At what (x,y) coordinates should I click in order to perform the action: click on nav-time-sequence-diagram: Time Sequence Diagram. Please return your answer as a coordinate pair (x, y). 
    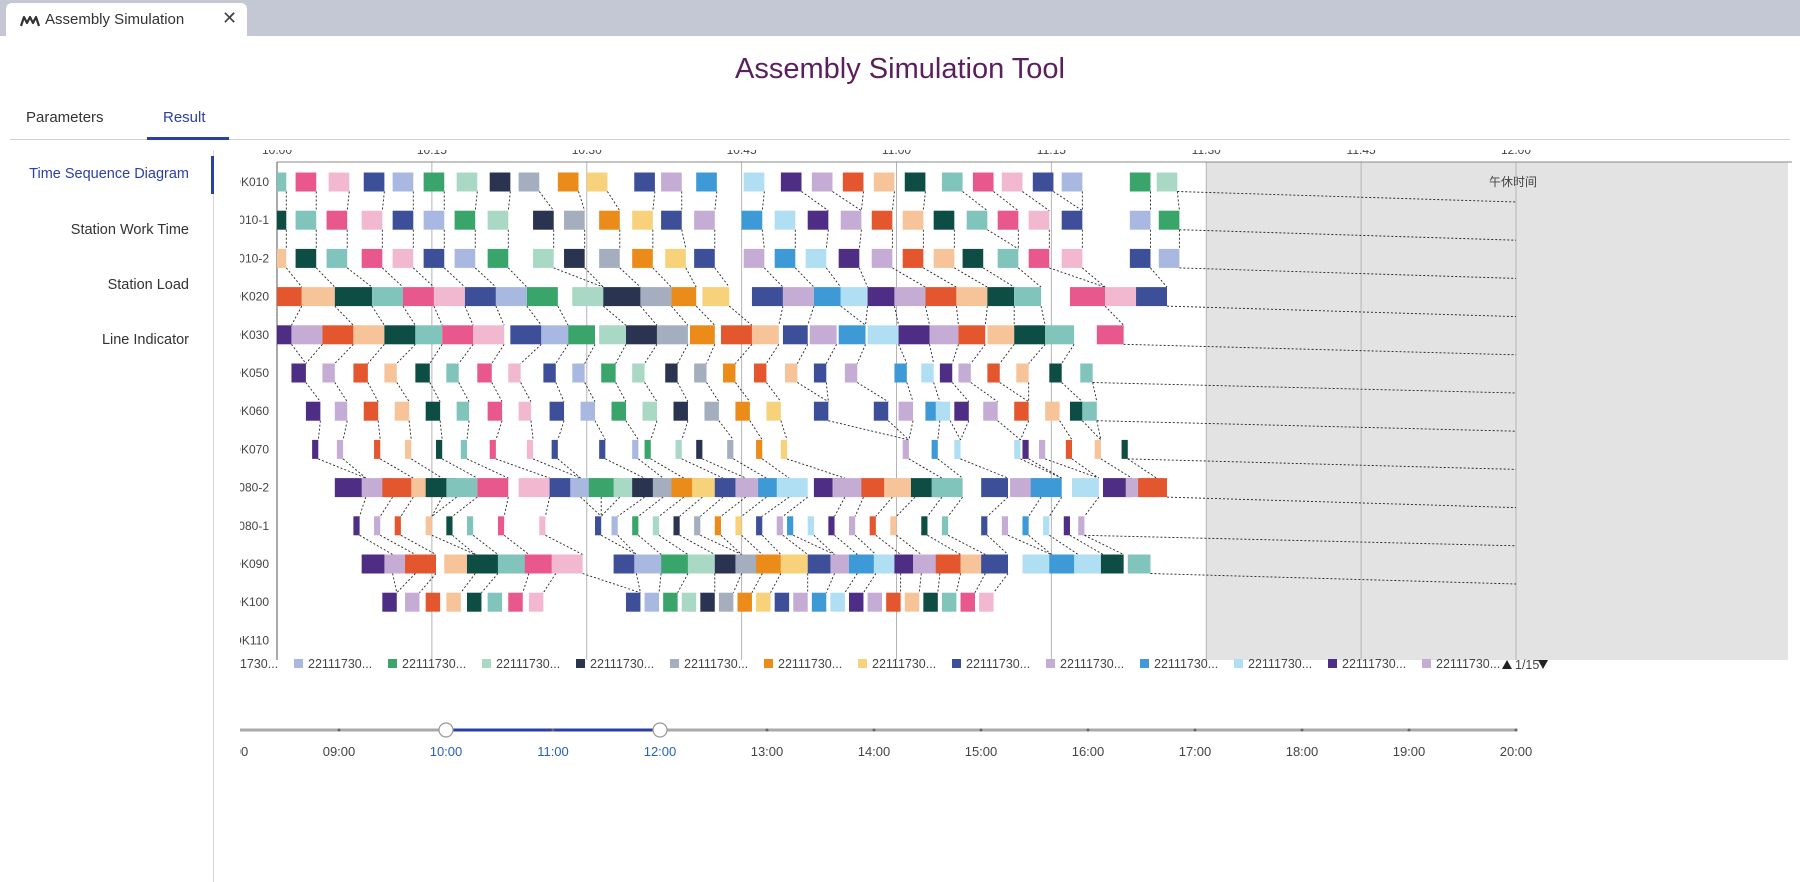
    Looking at the image, I should click on (109, 174).